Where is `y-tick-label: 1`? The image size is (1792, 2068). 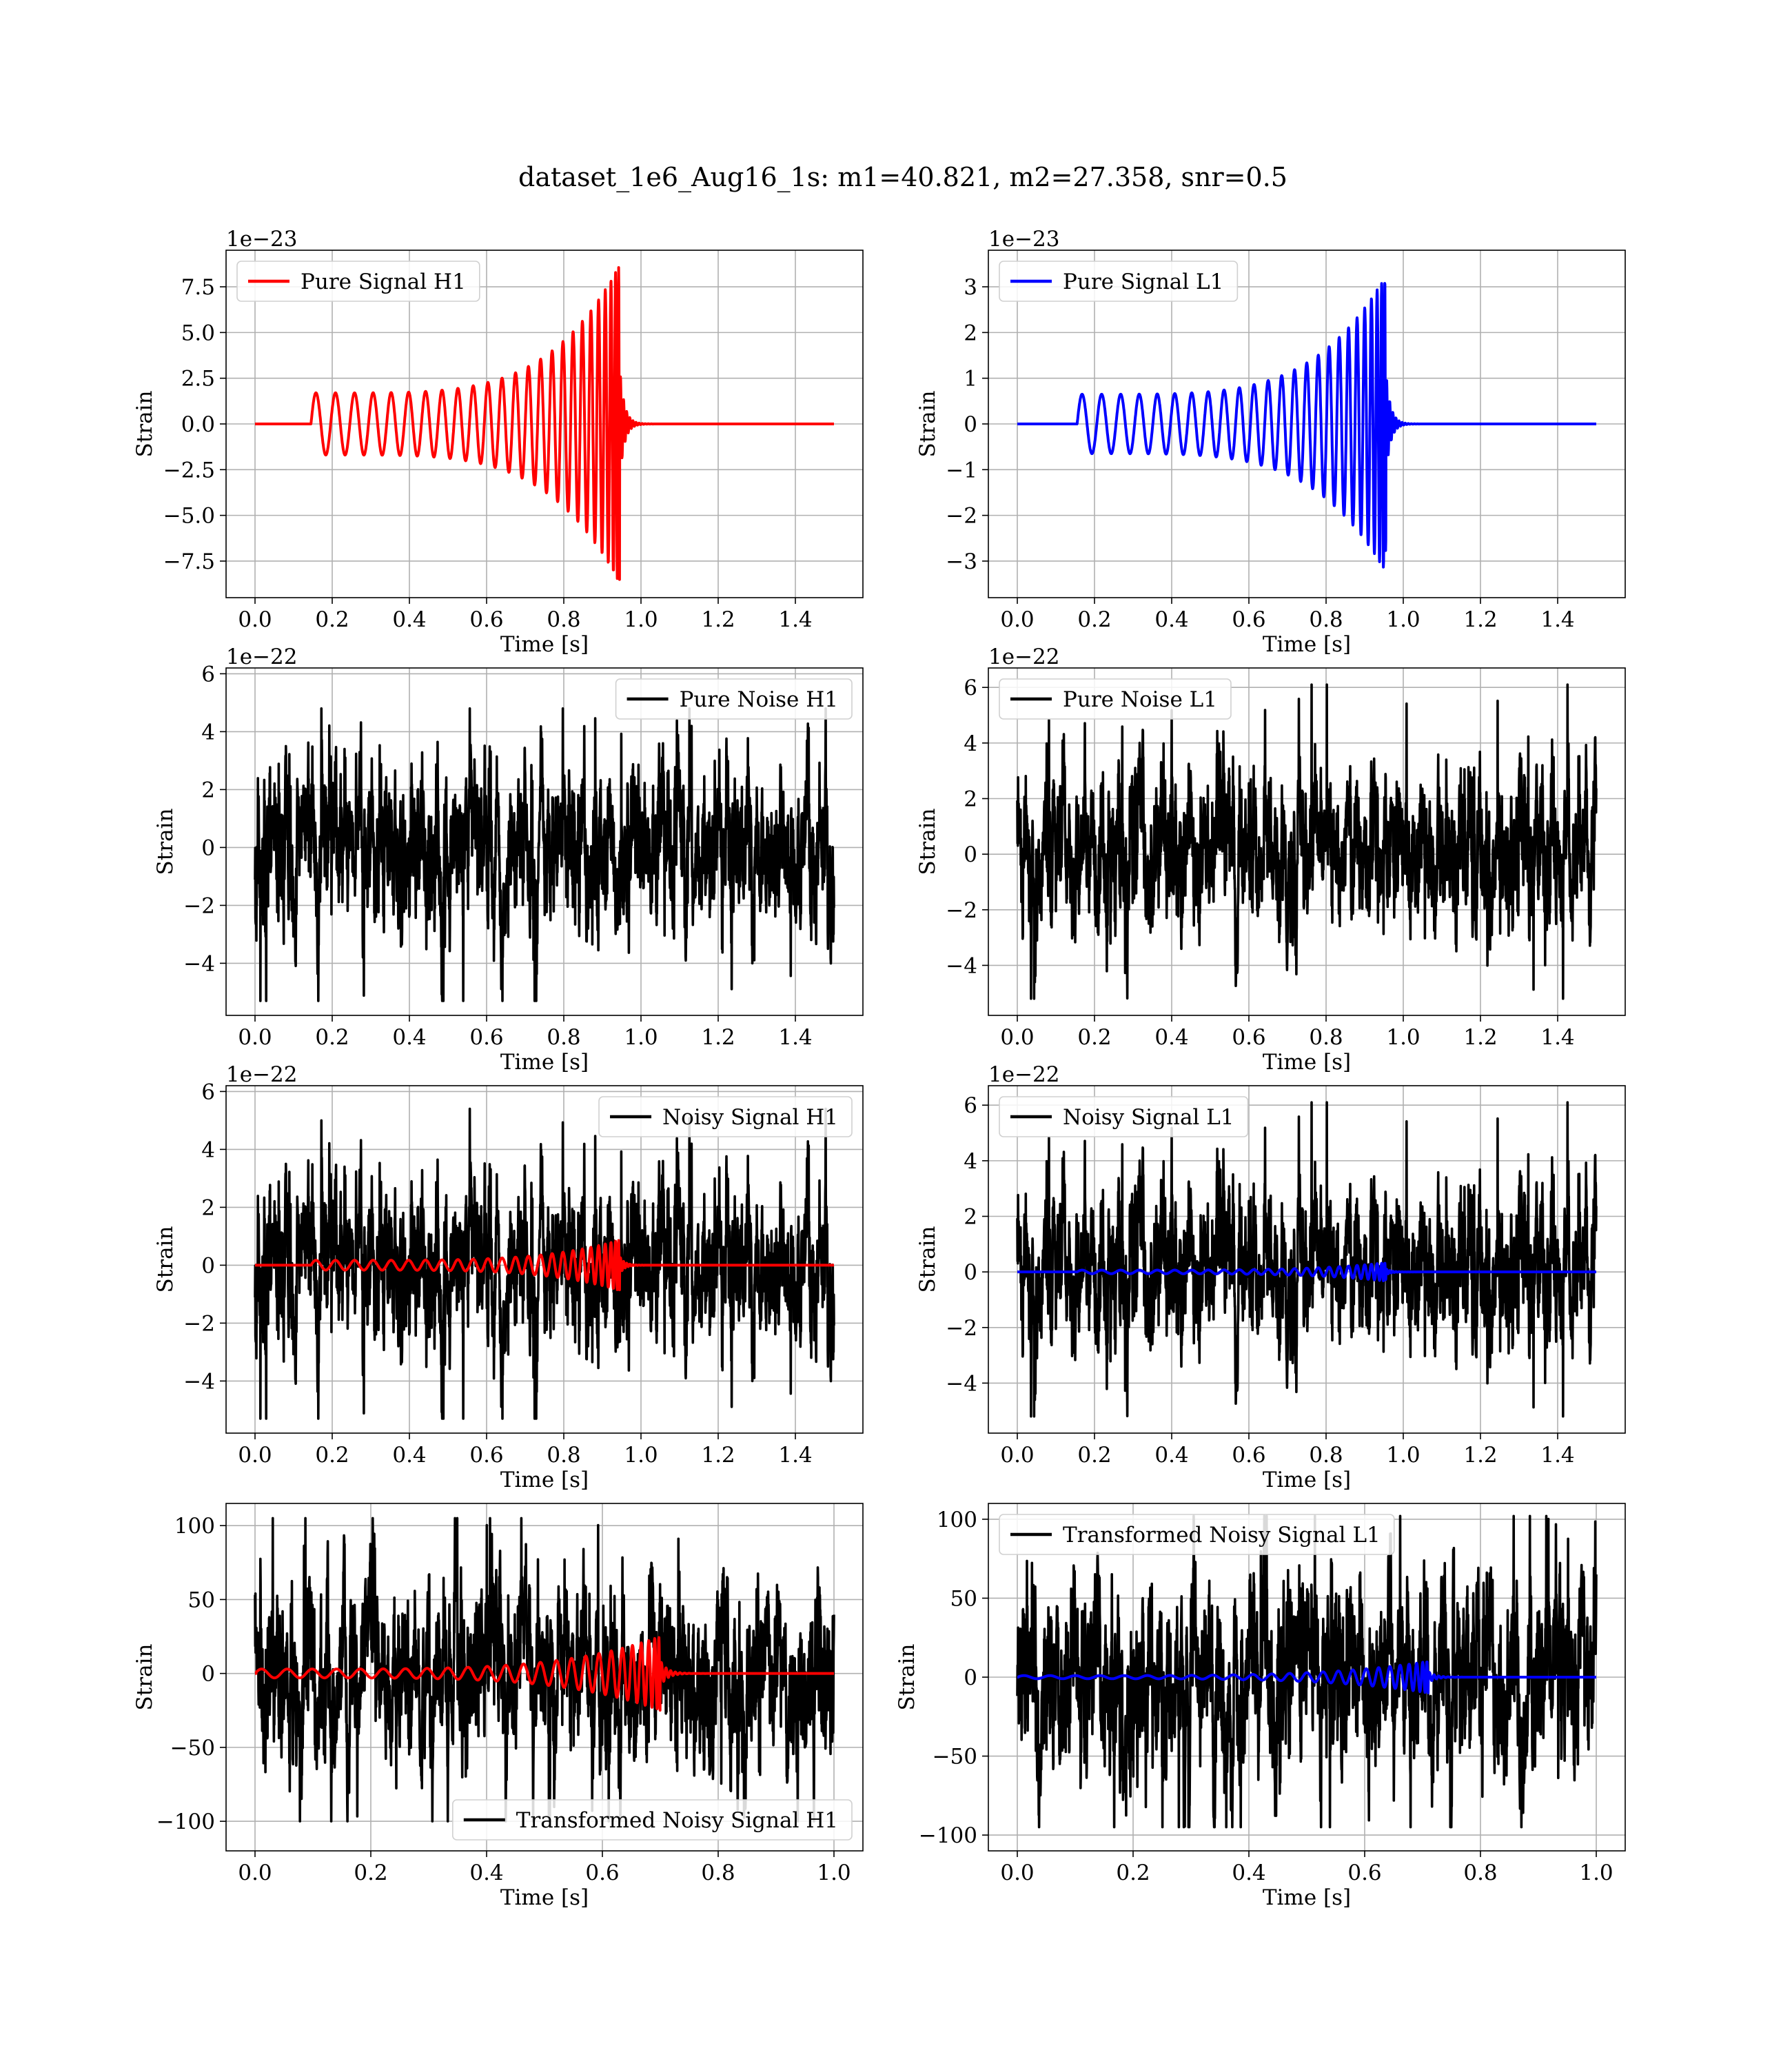
y-tick-label: 1 is located at coordinates (970, 379).